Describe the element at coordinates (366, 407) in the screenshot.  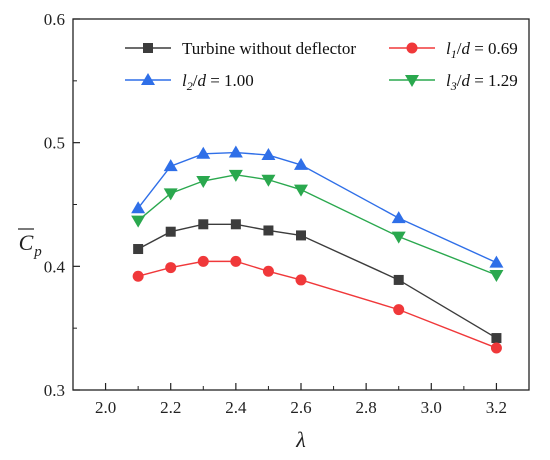
I see `x-tick-label: 2.8` at that location.